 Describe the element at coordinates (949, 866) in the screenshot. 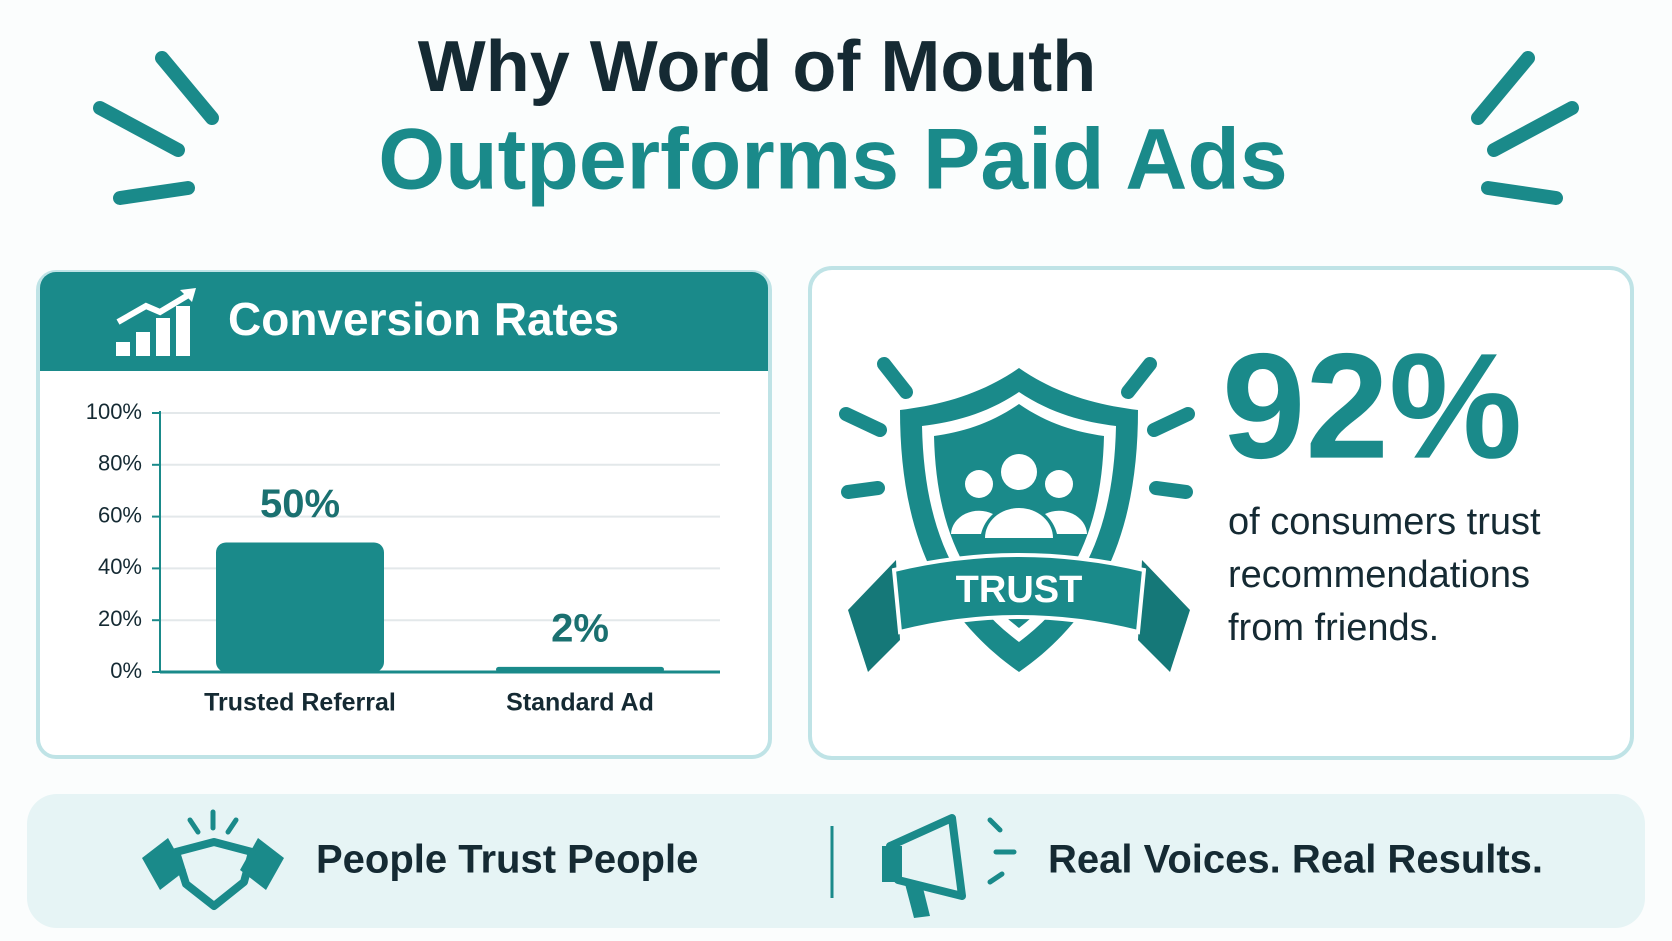

I see `megaphone-icon` at that location.